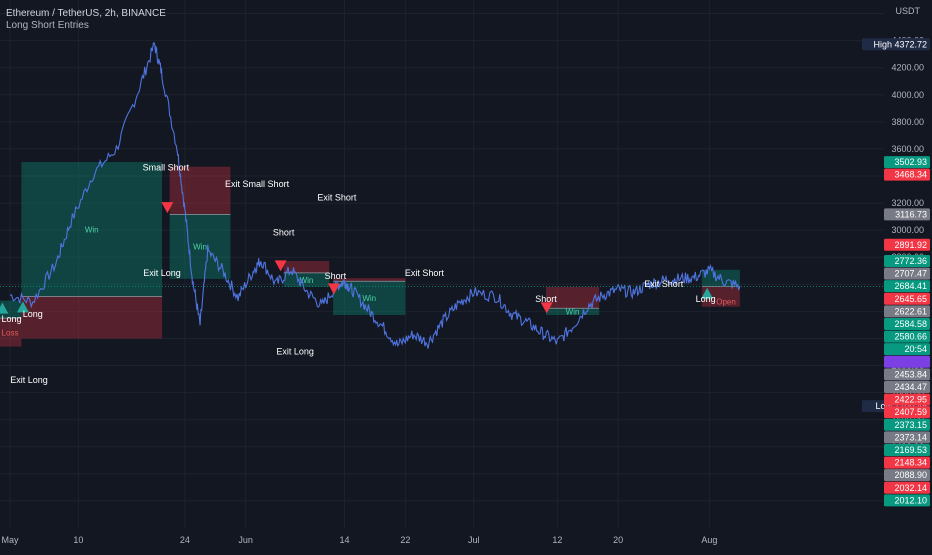 Image resolution: width=932 pixels, height=555 pixels. What do you see at coordinates (907, 149) in the screenshot?
I see `price-tick-label: 3600.00` at bounding box center [907, 149].